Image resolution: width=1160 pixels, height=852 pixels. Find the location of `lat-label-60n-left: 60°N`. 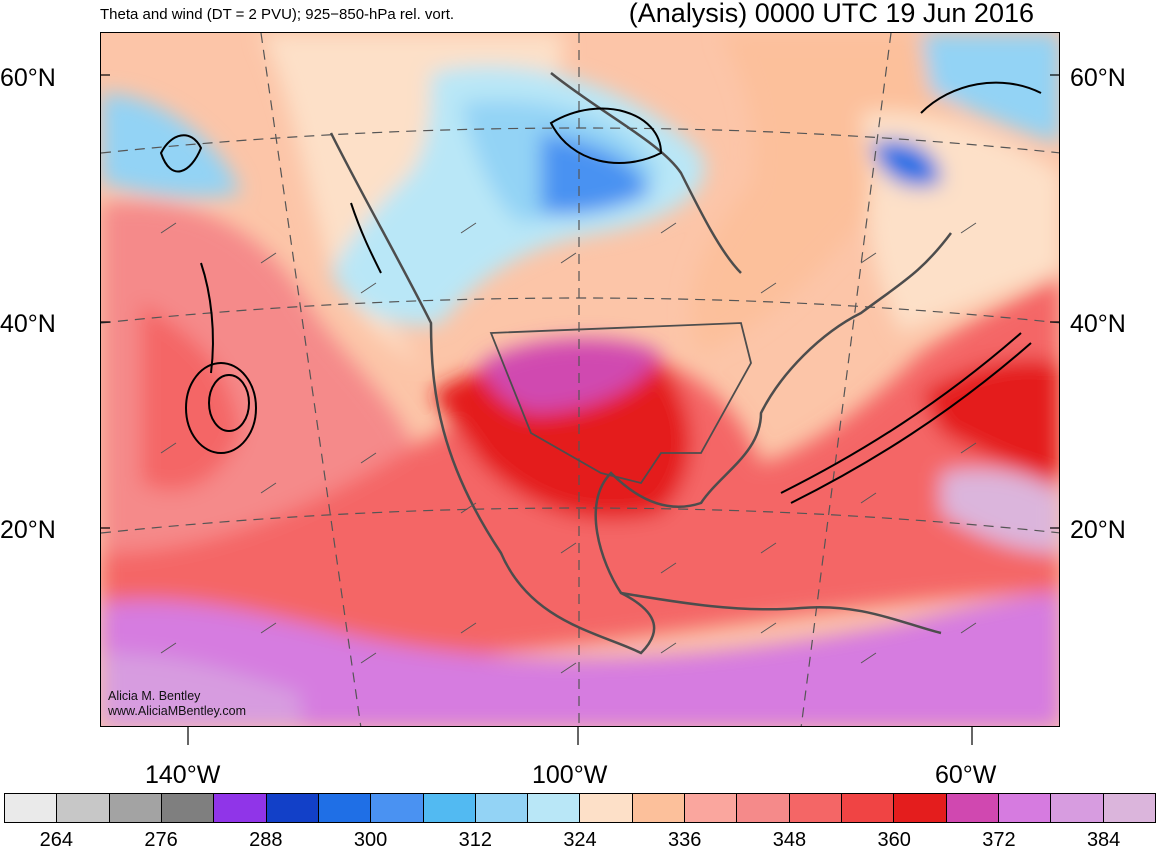

lat-label-60n-left: 60°N is located at coordinates (28, 78).